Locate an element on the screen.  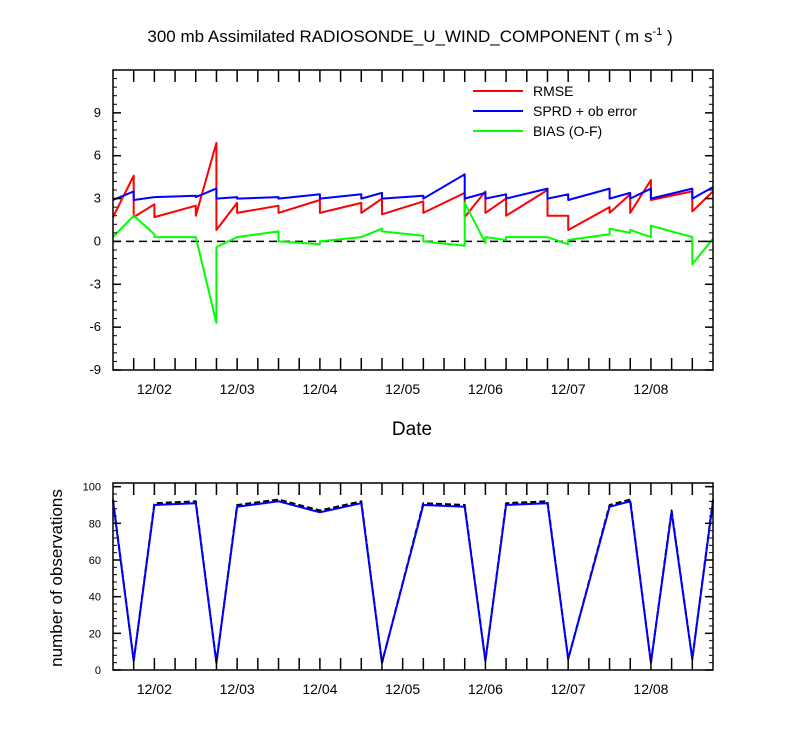
chart-title-superscript: -1 is located at coordinates (657, 32).